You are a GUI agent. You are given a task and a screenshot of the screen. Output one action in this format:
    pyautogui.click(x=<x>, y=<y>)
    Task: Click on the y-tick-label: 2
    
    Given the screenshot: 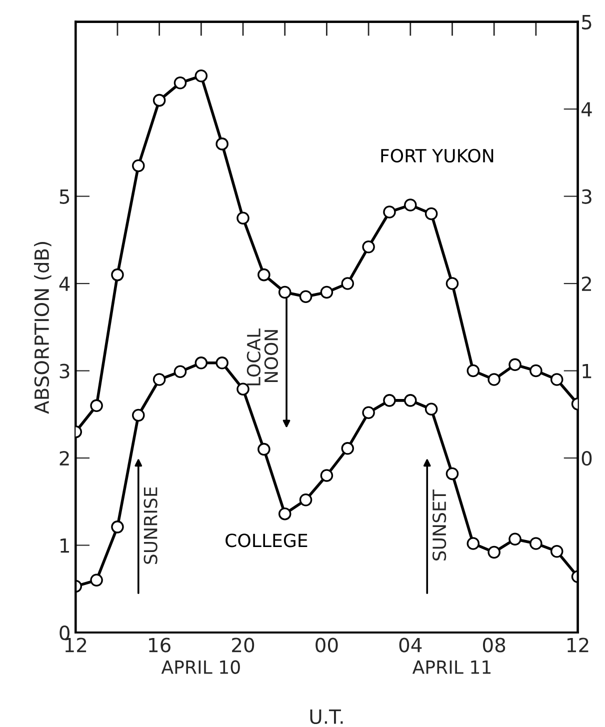 What is the action you would take?
    pyautogui.click(x=64, y=458)
    